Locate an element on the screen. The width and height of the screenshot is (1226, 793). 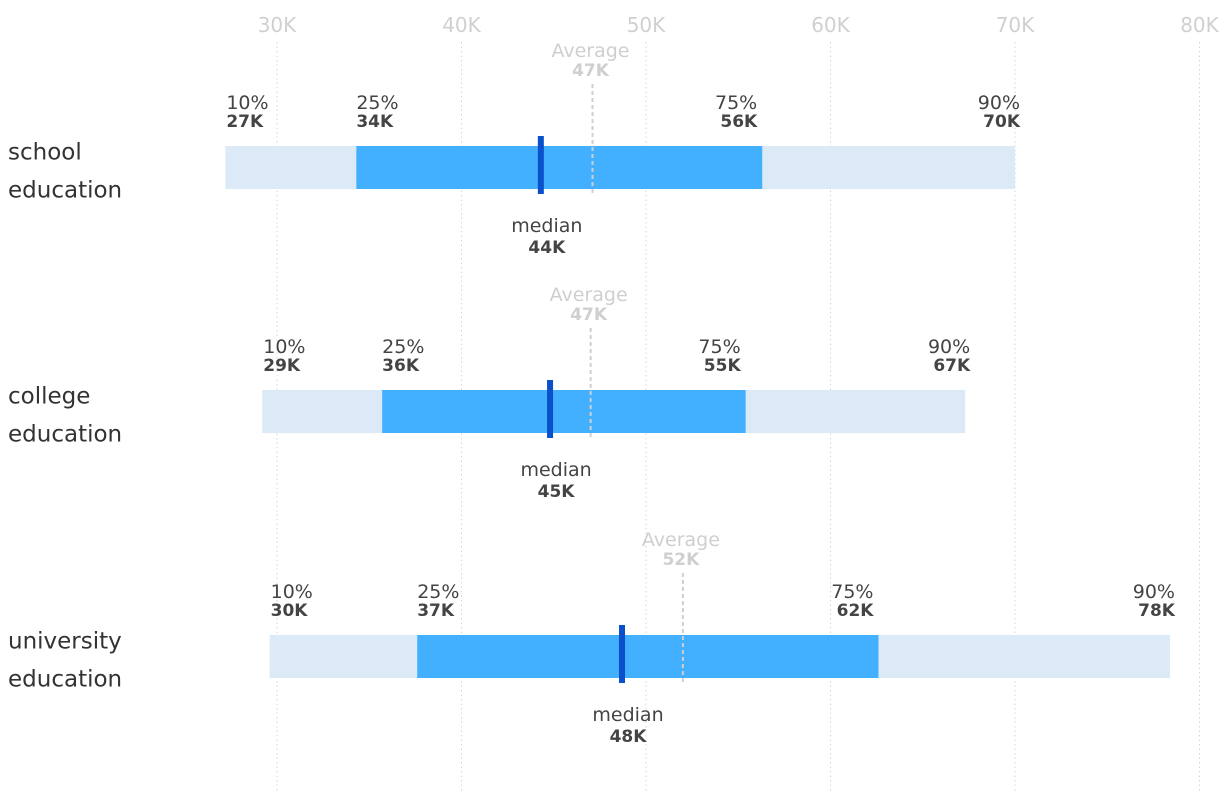
p10-value: 30K is located at coordinates (290, 611).